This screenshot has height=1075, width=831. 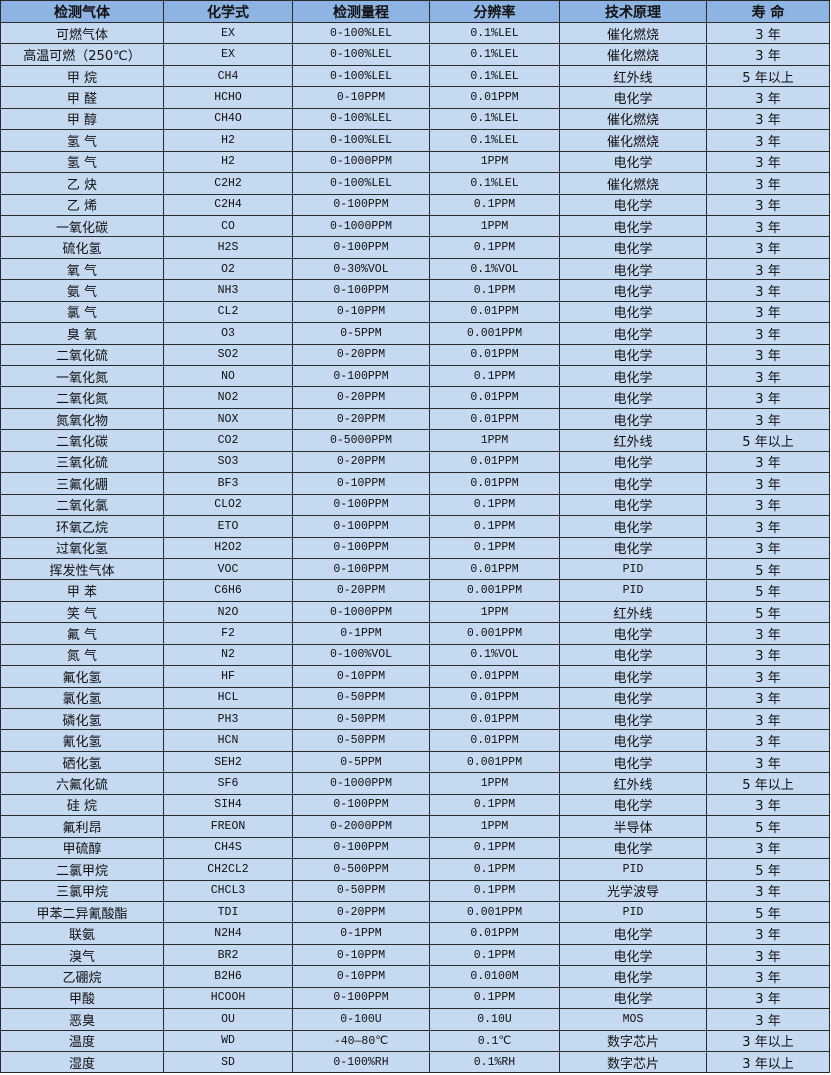 What do you see at coordinates (228, 976) in the screenshot?
I see `formula-cell: B2H6` at bounding box center [228, 976].